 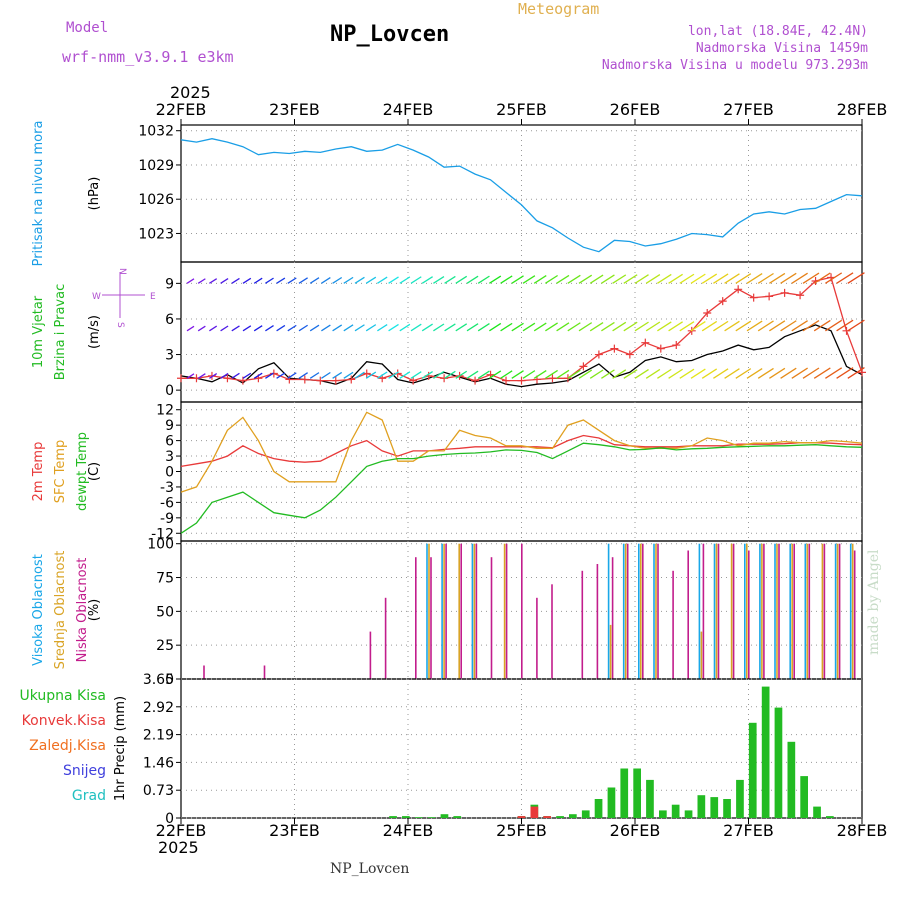 I want to click on wind-legend-w: W, so click(x=96, y=297).